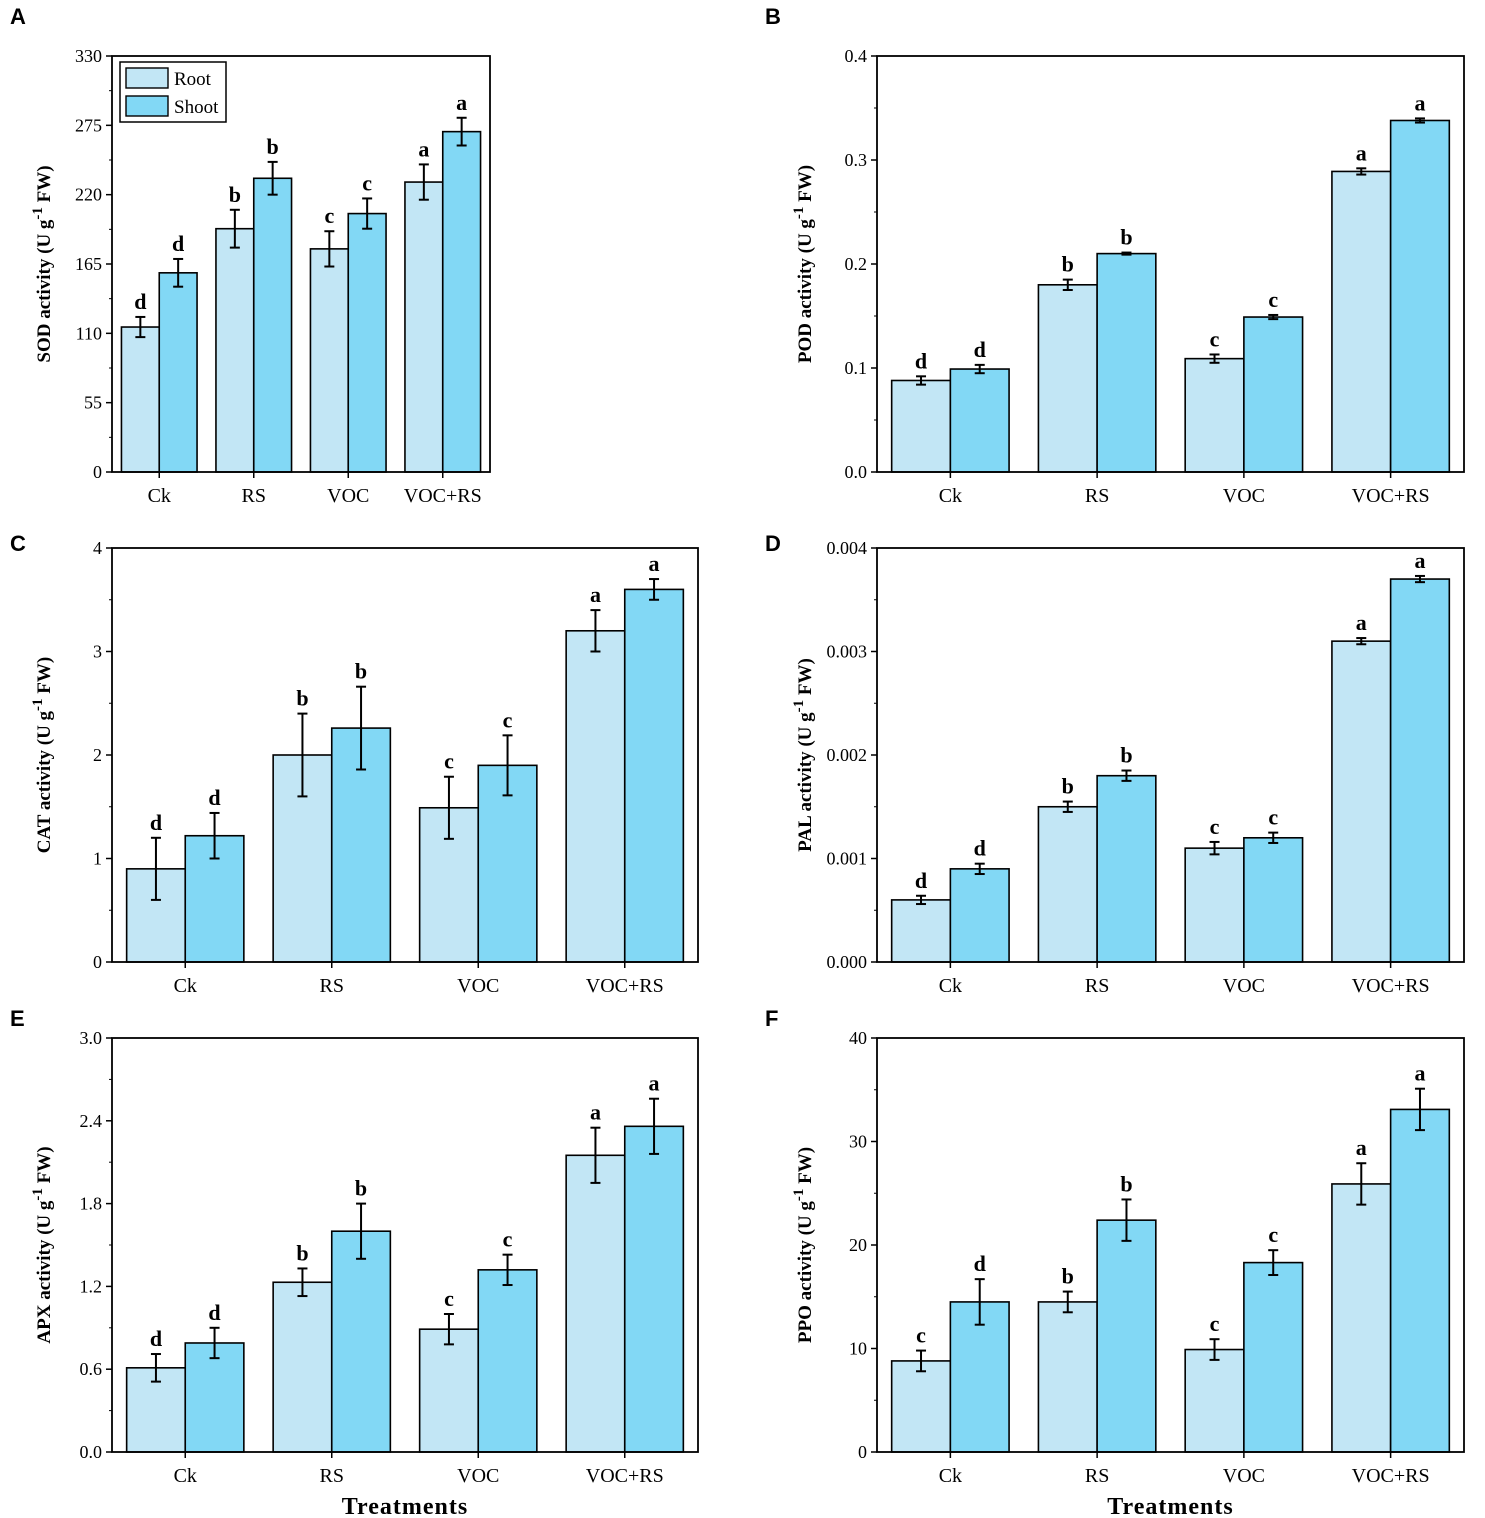  I want to click on y-tick-label: 0.1, so click(856, 368).